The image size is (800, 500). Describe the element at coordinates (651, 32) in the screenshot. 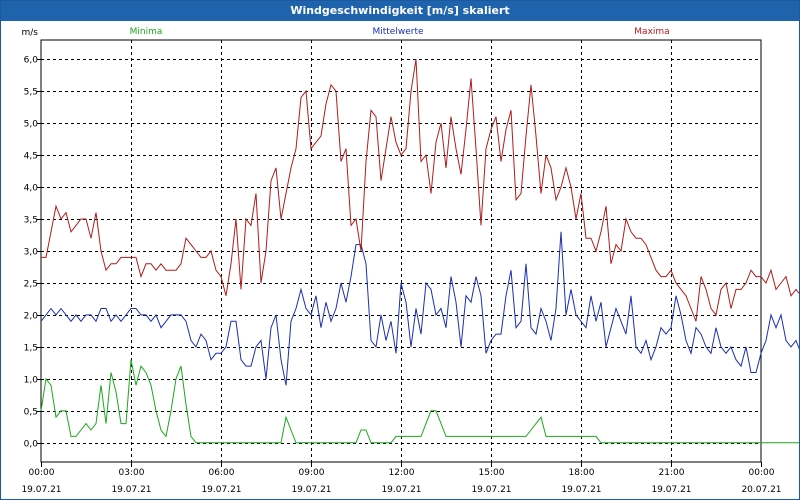

I see `legend-maxima: Maxima` at that location.